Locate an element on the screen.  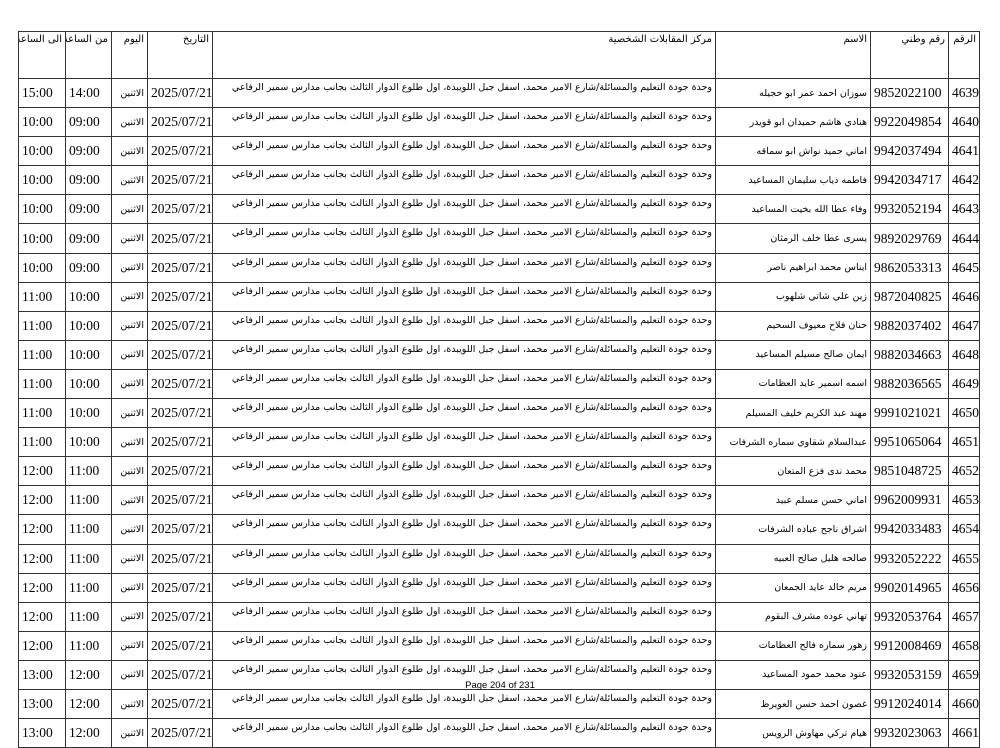
name-cell: عبدالسلام شقاوي سماره الشرفات is located at coordinates (793, 442).